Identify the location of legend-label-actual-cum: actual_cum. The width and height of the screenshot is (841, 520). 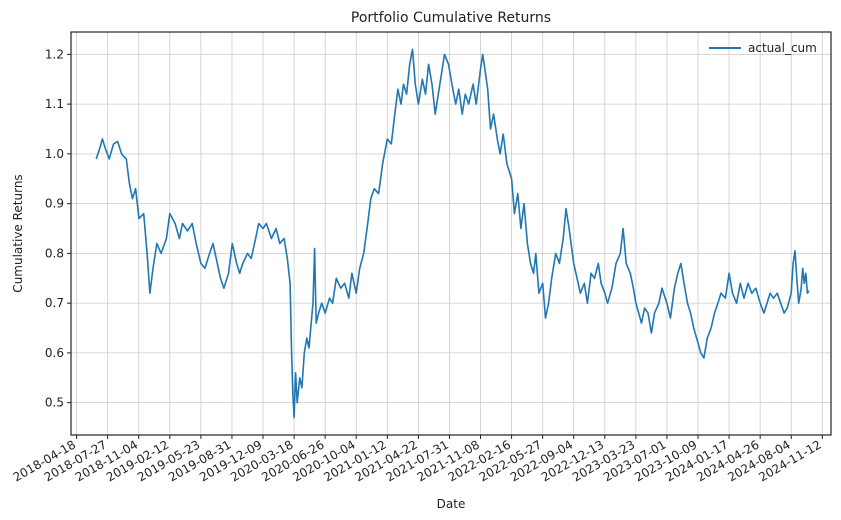
(782, 48).